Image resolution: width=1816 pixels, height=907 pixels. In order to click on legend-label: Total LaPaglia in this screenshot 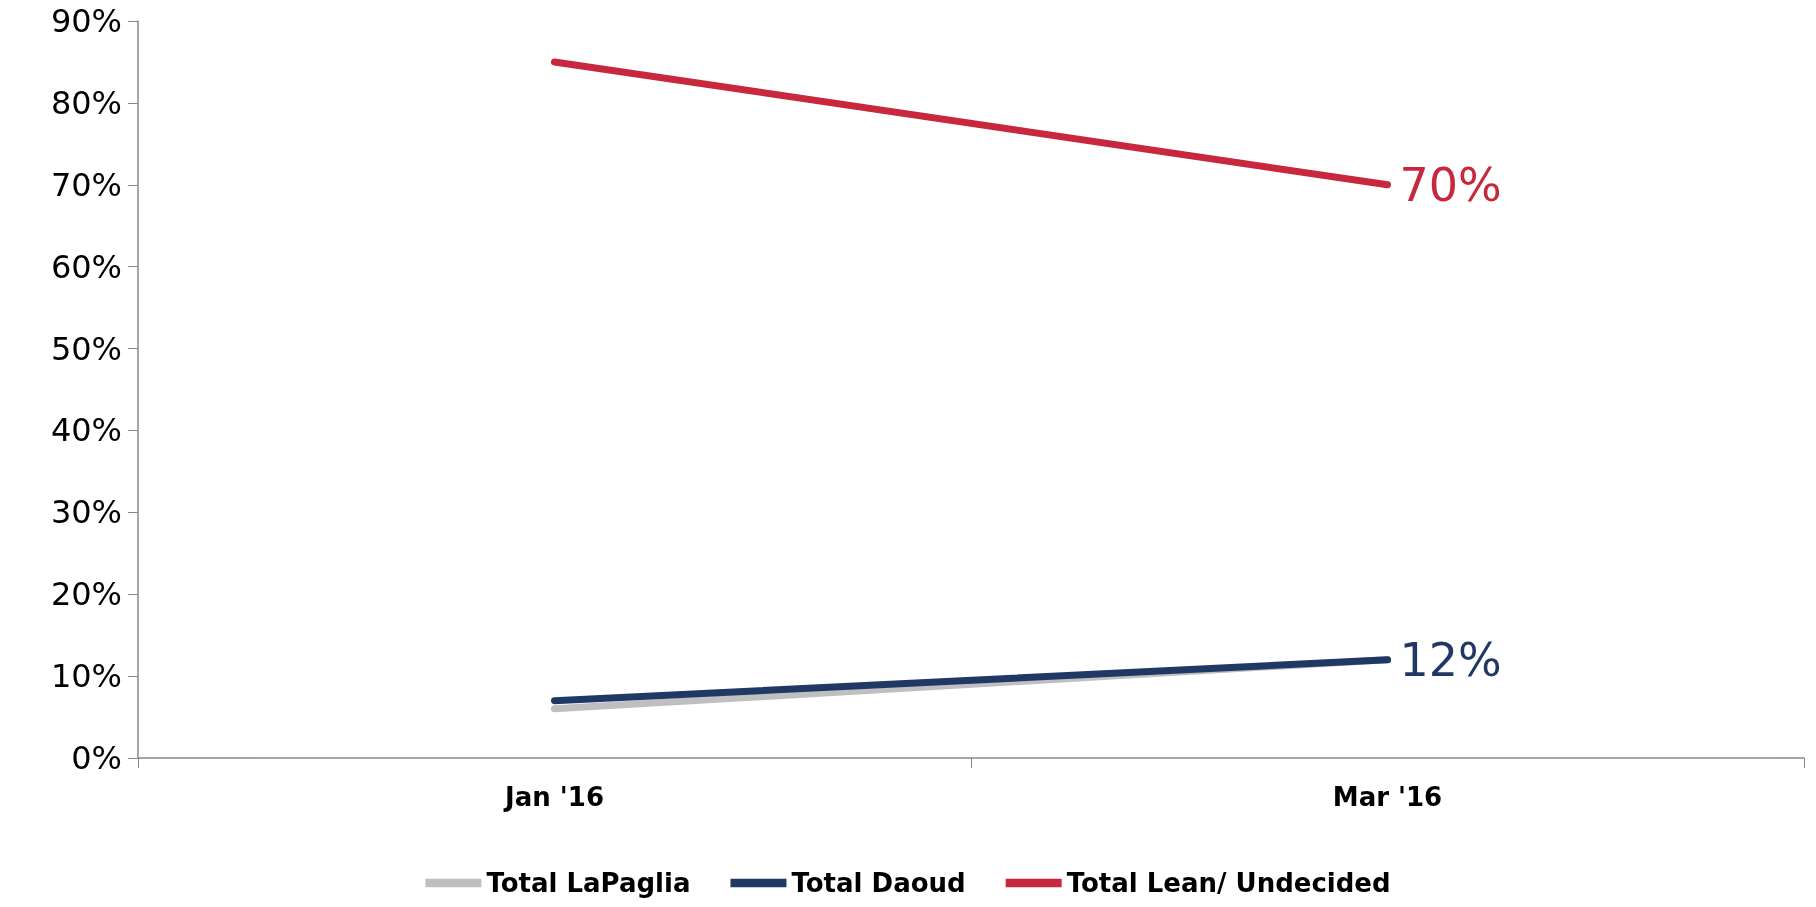, I will do `click(588, 883)`.